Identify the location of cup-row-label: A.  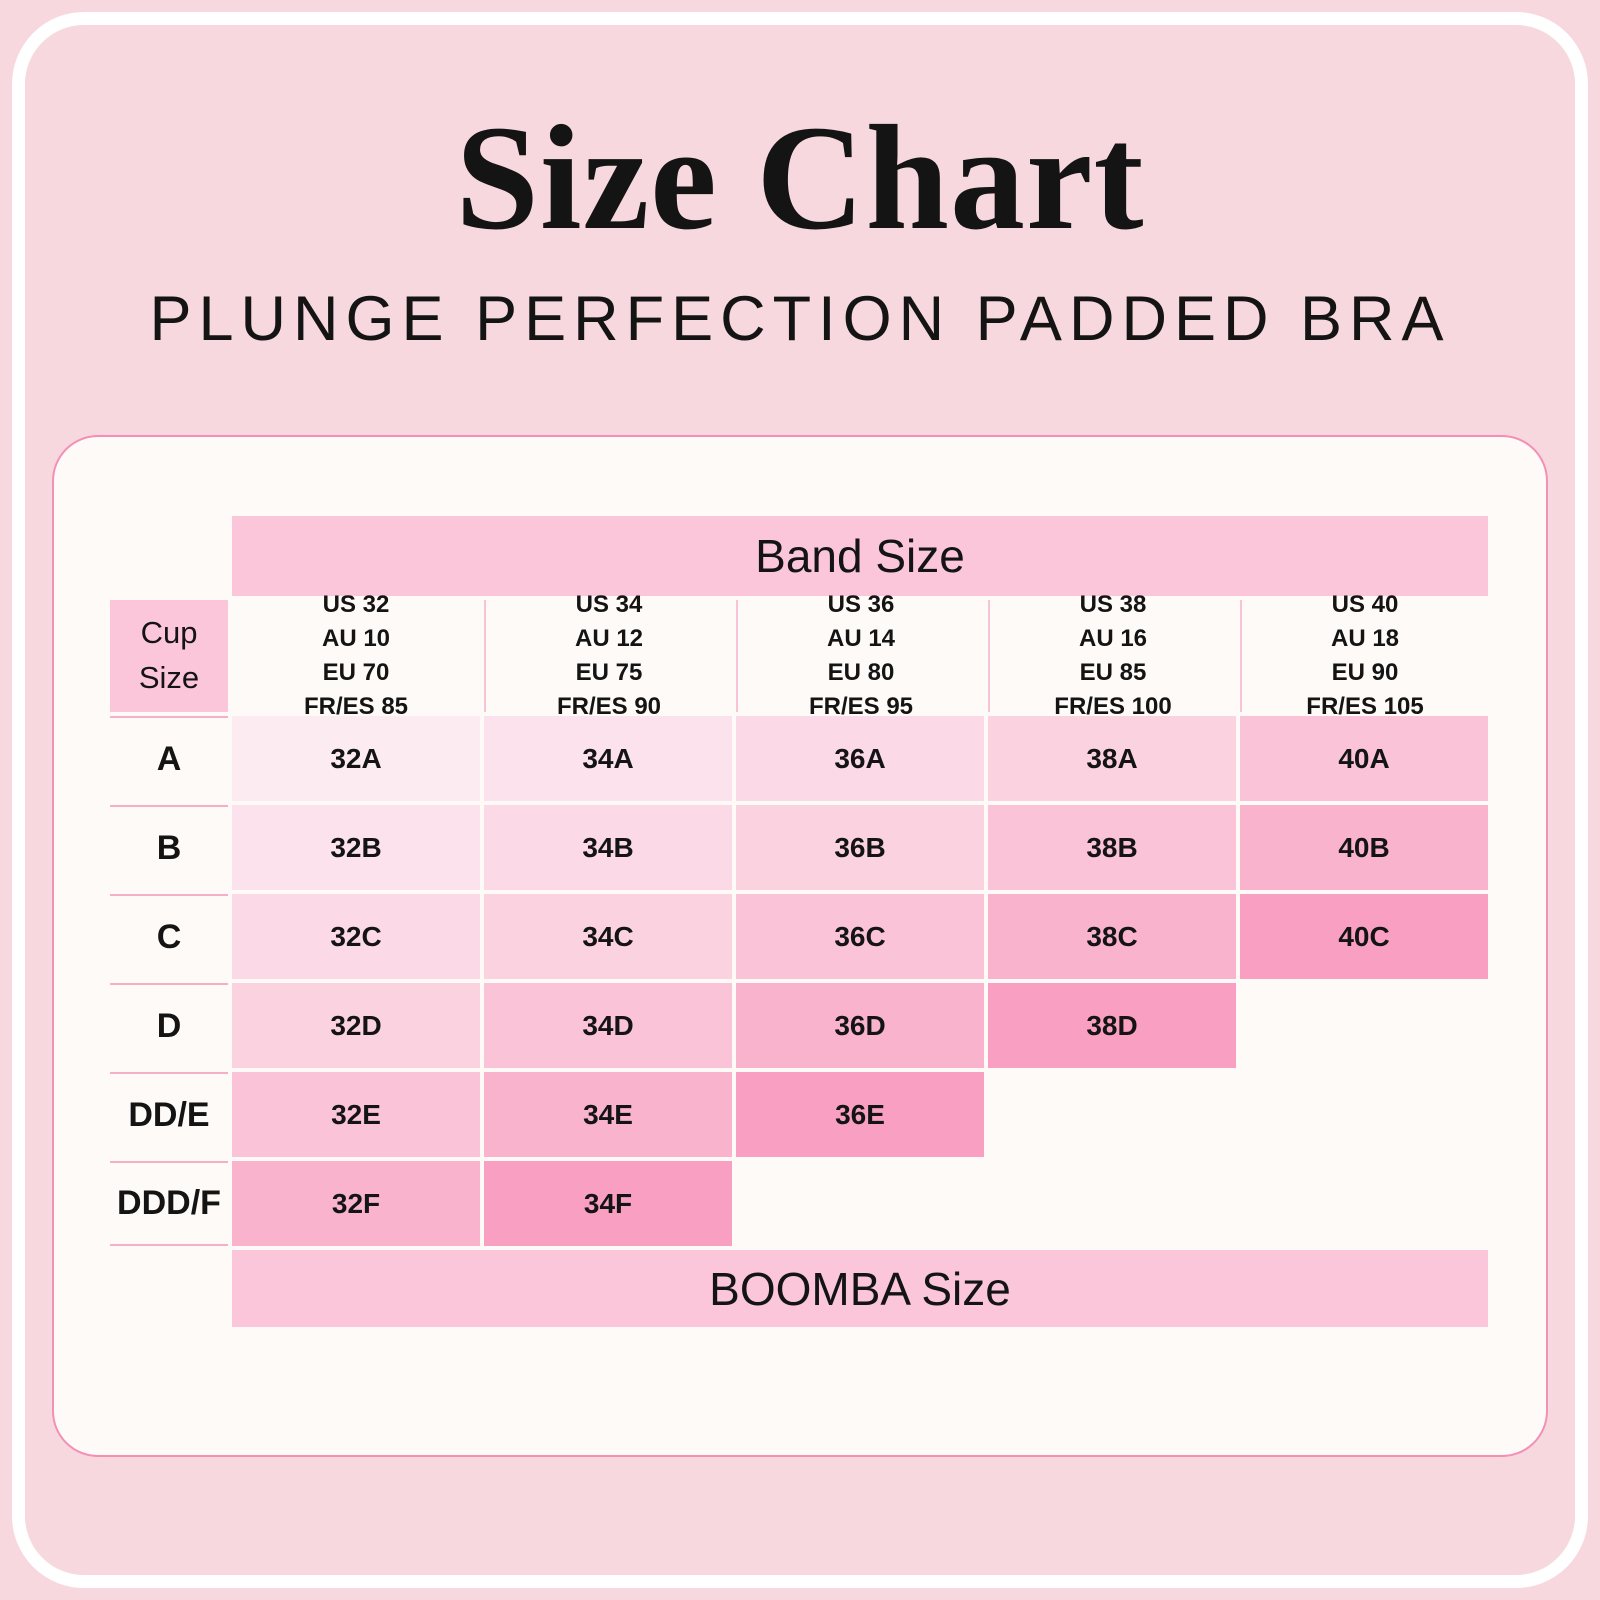
(169, 758).